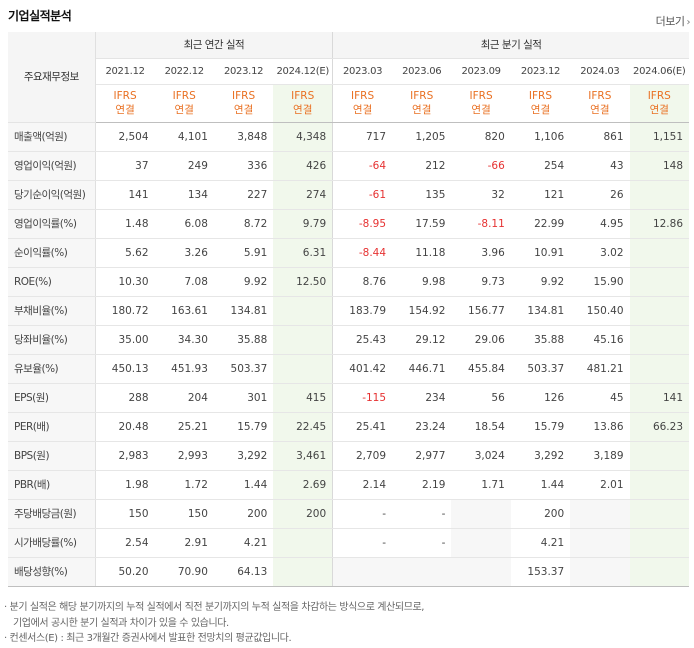  I want to click on table-cell: 26, so click(600, 195).